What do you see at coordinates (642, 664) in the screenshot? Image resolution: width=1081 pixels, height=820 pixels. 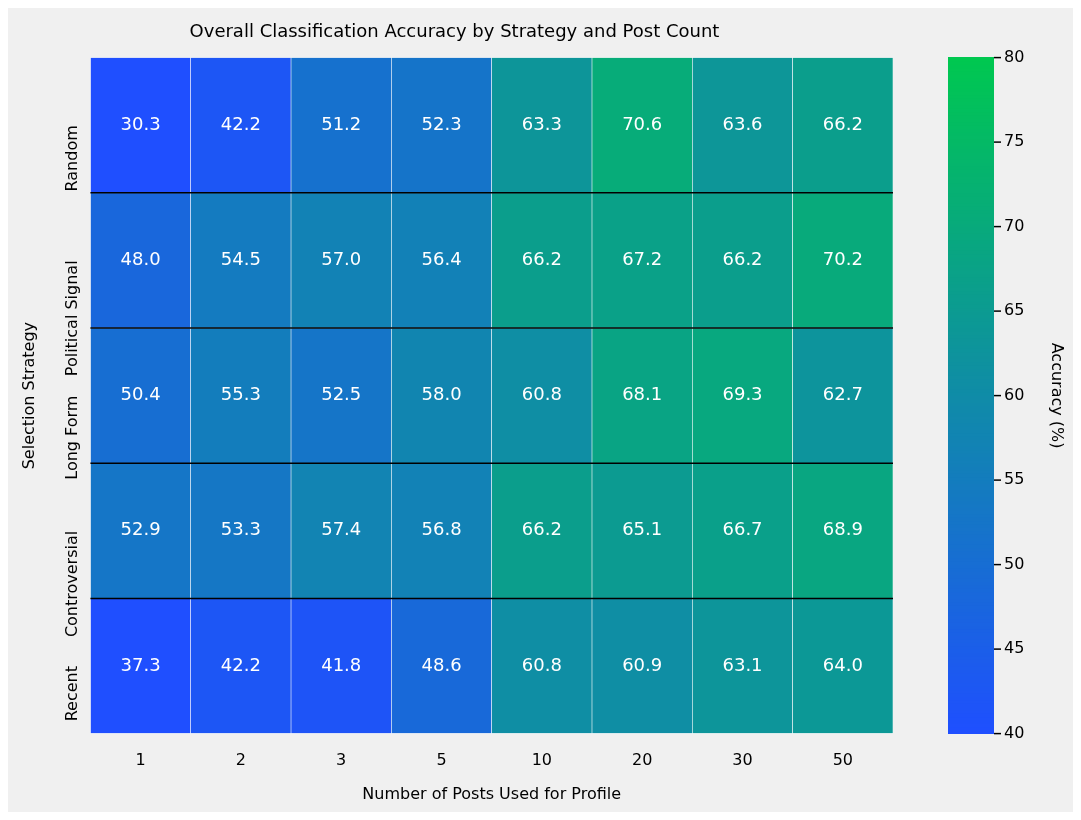 I see `data-label: 60.9` at bounding box center [642, 664].